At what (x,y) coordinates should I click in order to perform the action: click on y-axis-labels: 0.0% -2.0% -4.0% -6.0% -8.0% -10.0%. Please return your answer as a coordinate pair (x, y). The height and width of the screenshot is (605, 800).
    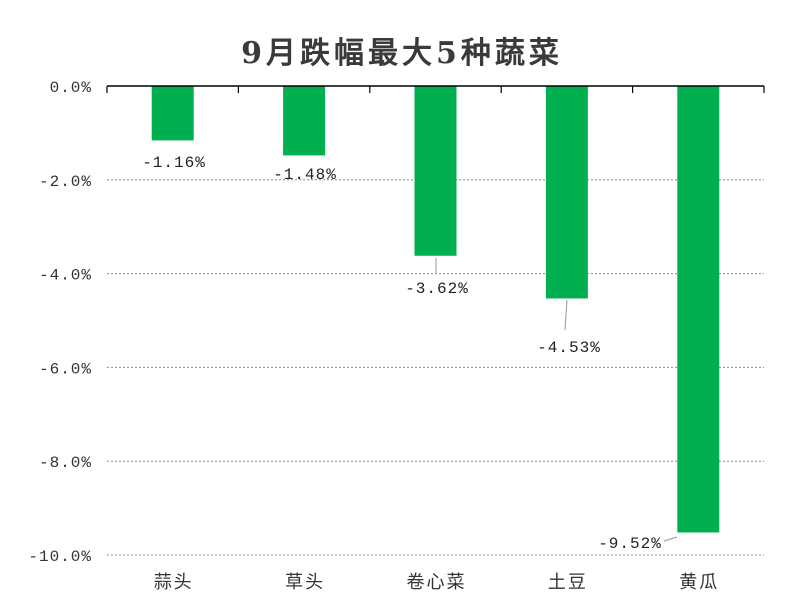
    Looking at the image, I should click on (60, 322).